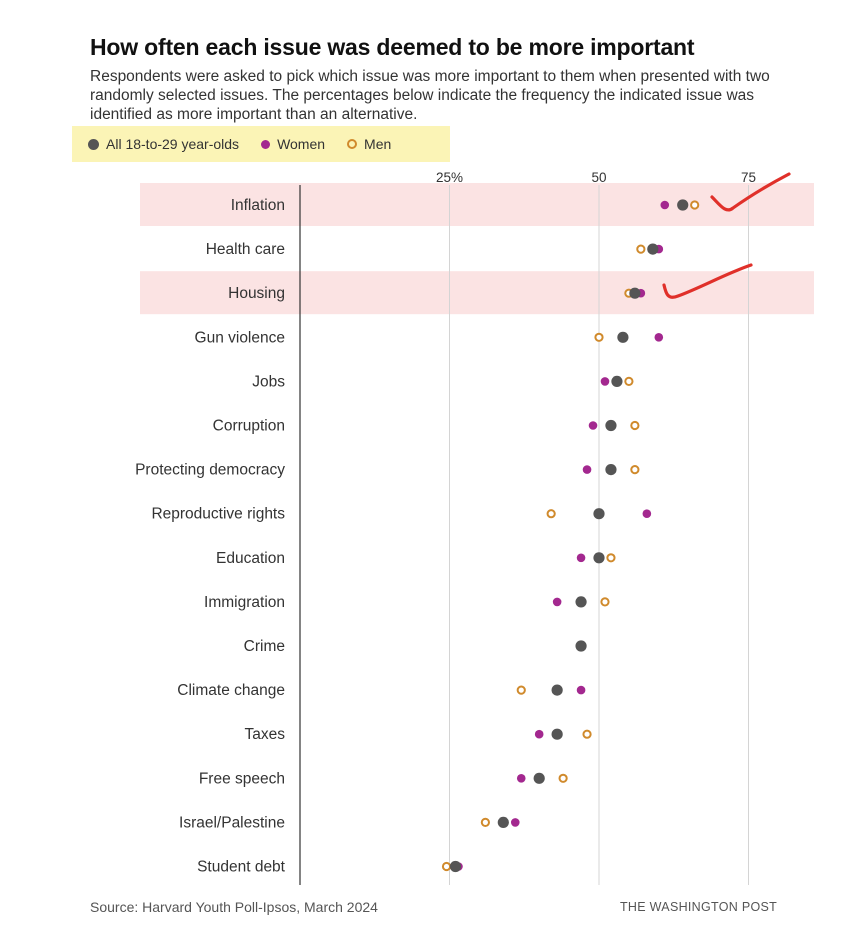  Describe the element at coordinates (521, 690) in the screenshot. I see `point-men-climate-change` at that location.